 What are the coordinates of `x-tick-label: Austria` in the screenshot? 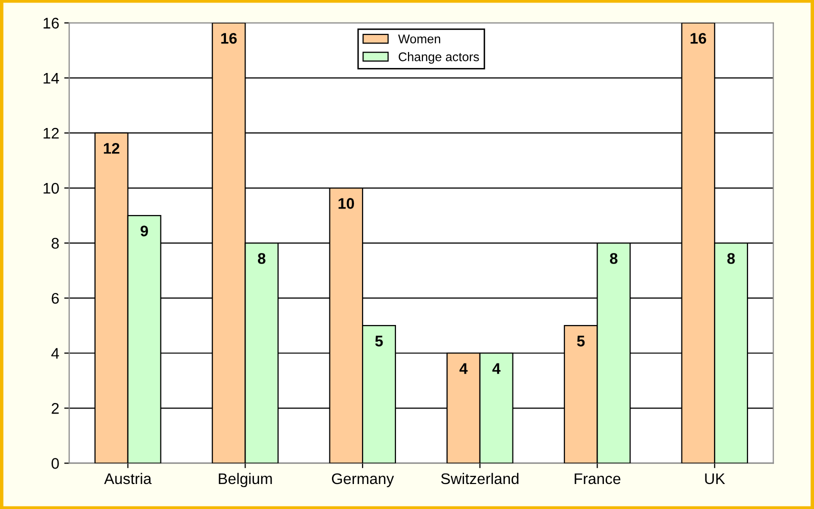 It's located at (128, 478).